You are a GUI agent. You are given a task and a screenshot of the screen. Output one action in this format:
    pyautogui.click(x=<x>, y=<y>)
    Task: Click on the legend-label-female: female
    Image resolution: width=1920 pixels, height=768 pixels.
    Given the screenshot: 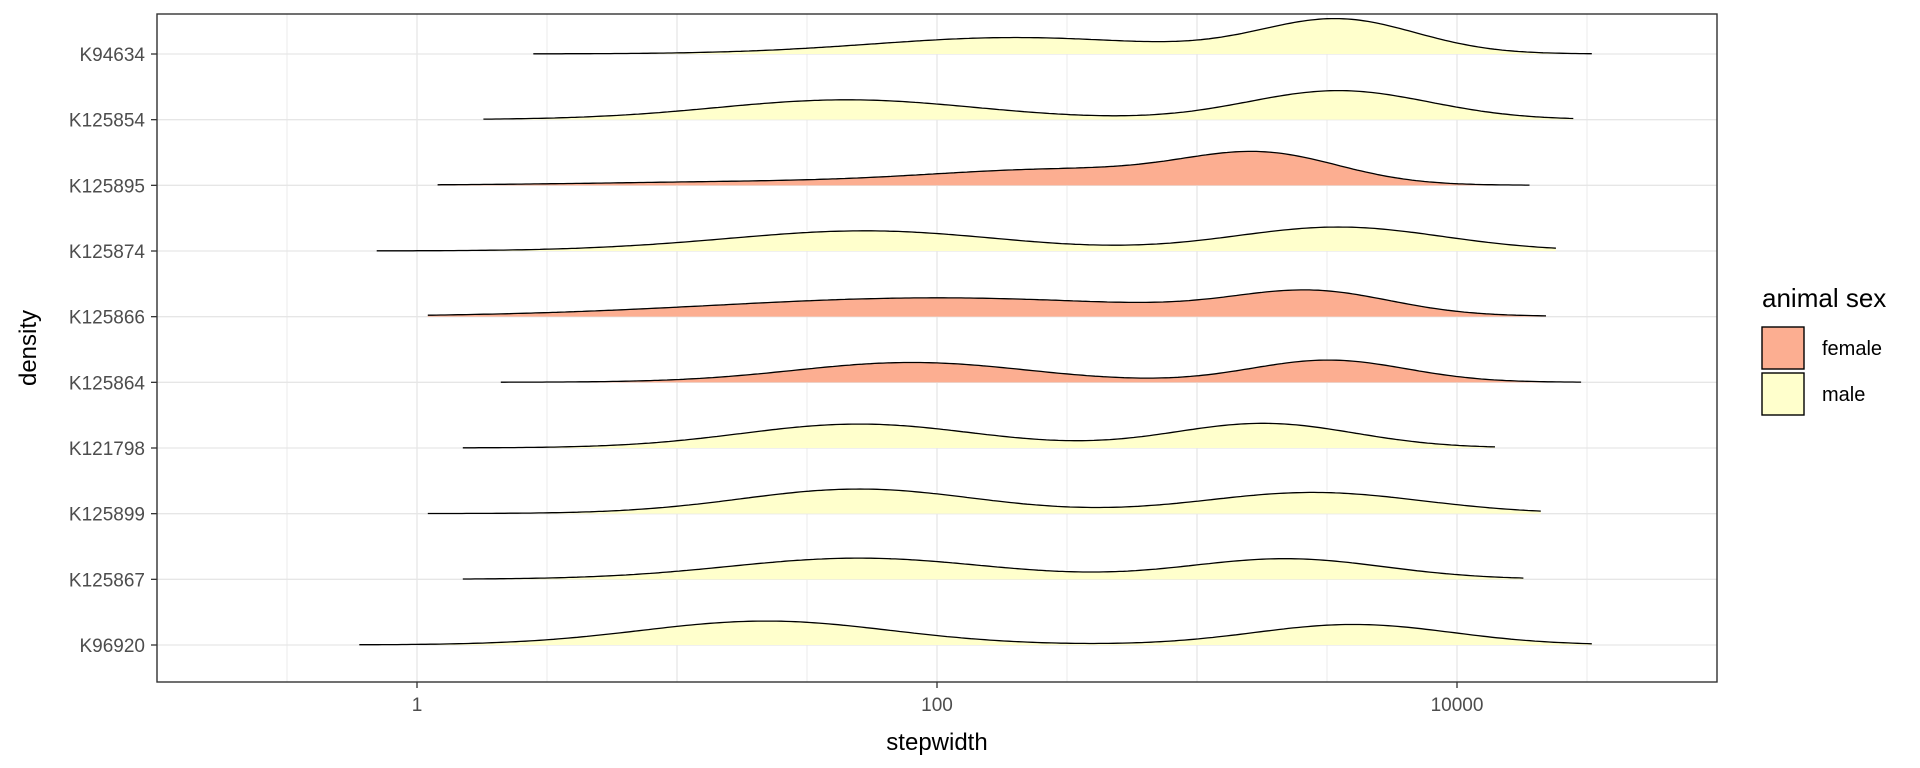 What is the action you would take?
    pyautogui.click(x=1852, y=349)
    